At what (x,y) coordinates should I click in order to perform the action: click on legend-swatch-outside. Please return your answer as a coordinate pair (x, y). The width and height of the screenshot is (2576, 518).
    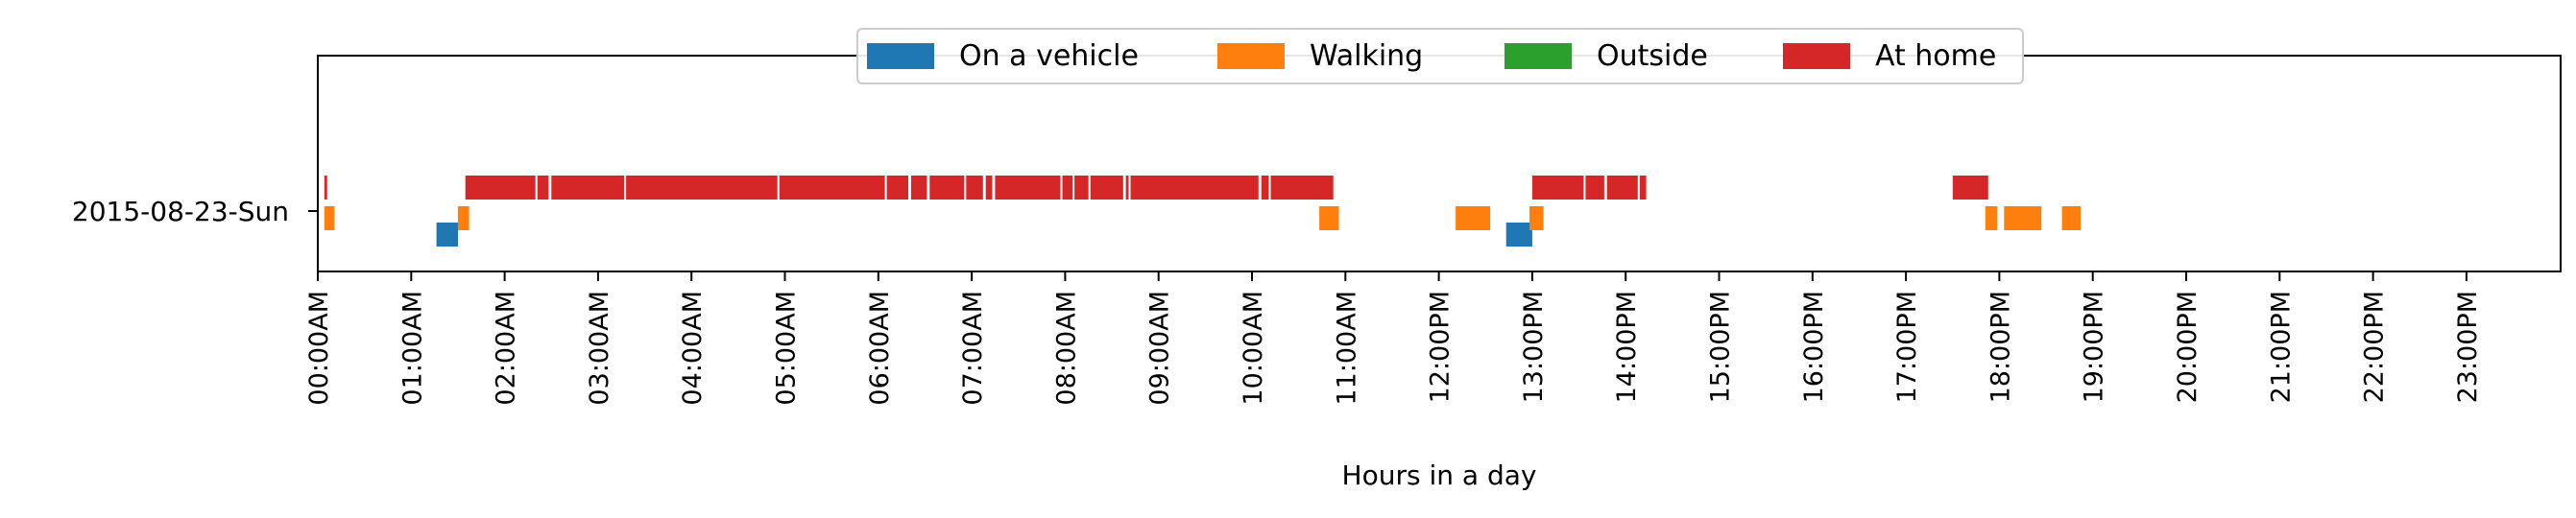
    Looking at the image, I should click on (1538, 56).